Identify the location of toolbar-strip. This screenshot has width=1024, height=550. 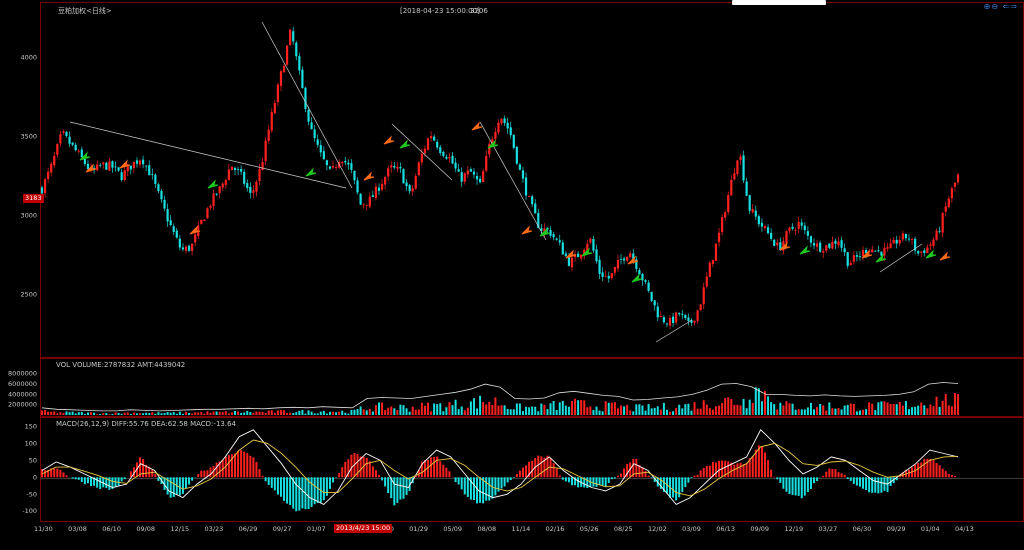
(779, 2).